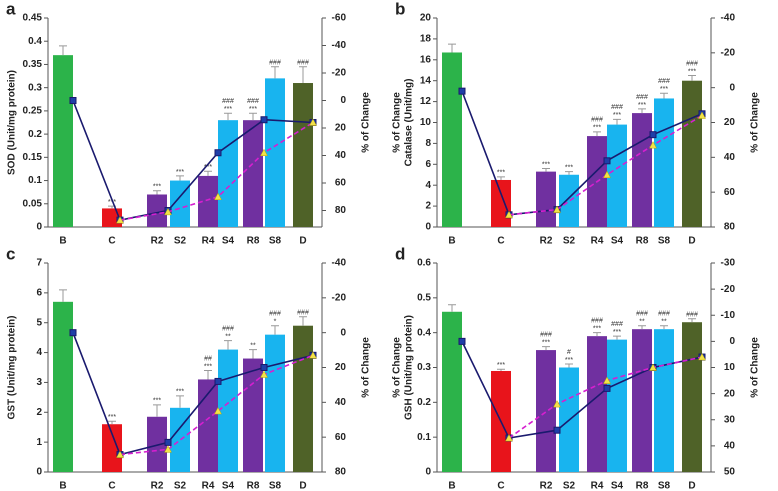  What do you see at coordinates (12, 122) in the screenshot?
I see `y-axis-title: SOD (Unit/mg protein)` at bounding box center [12, 122].